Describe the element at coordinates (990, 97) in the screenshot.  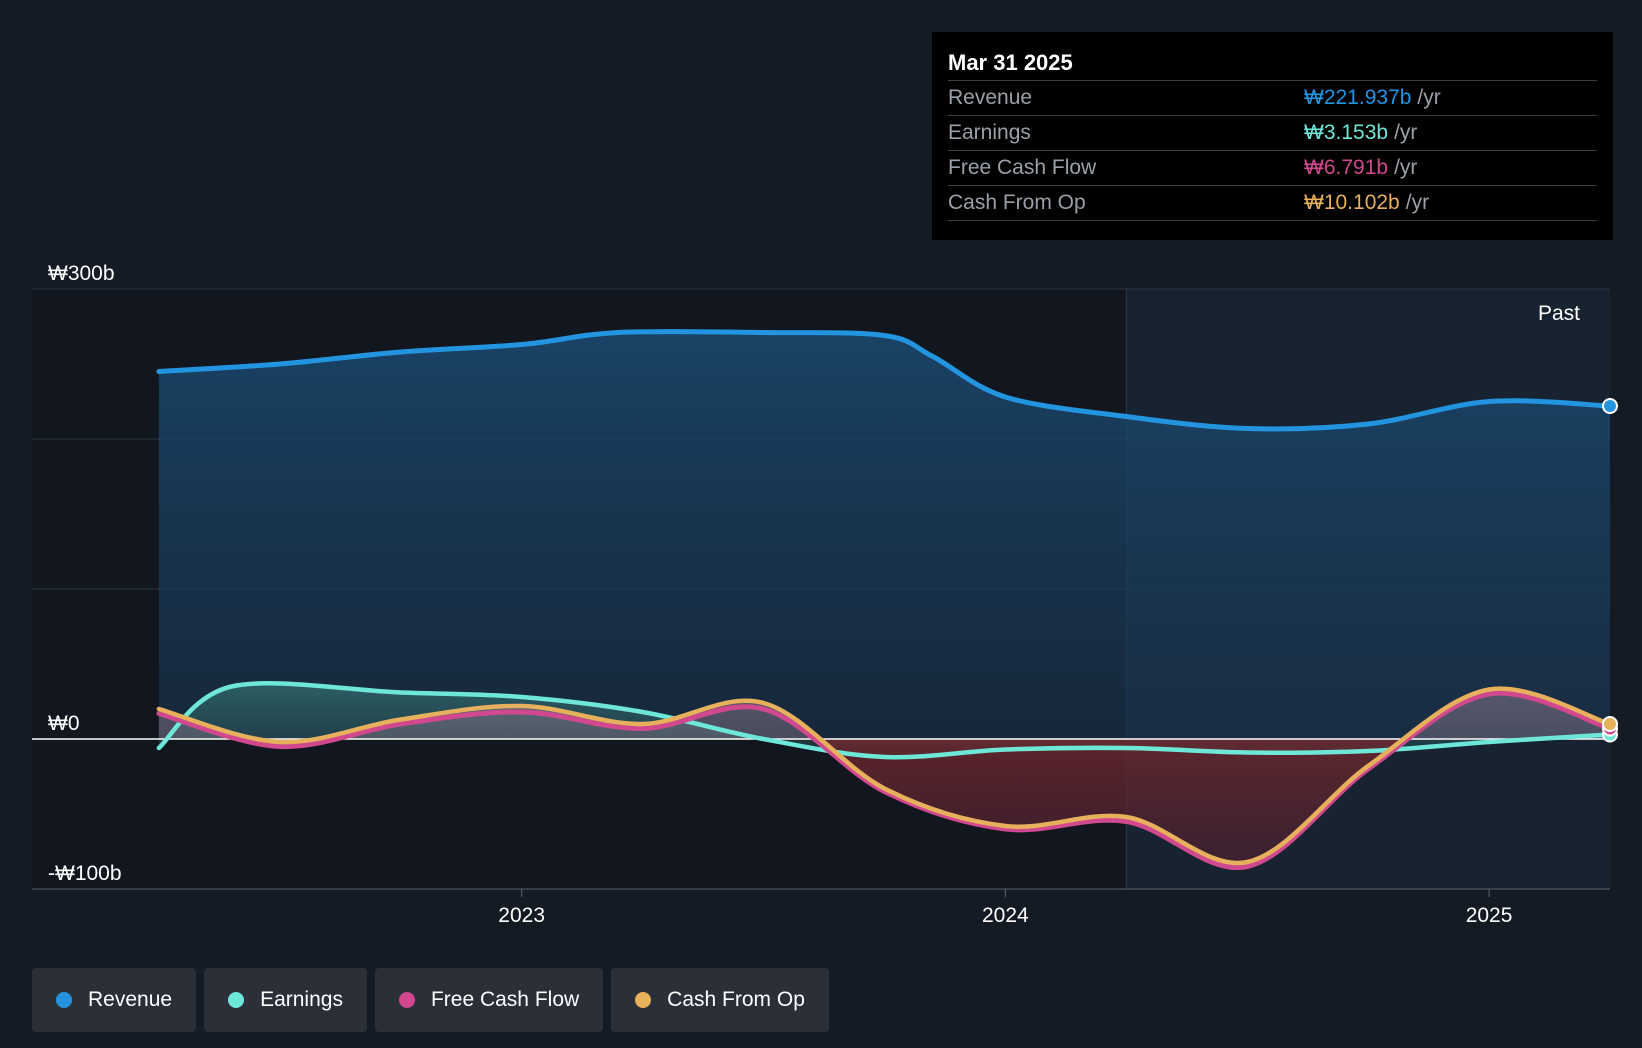
I see `tooltip-row-label: Revenue` at that location.